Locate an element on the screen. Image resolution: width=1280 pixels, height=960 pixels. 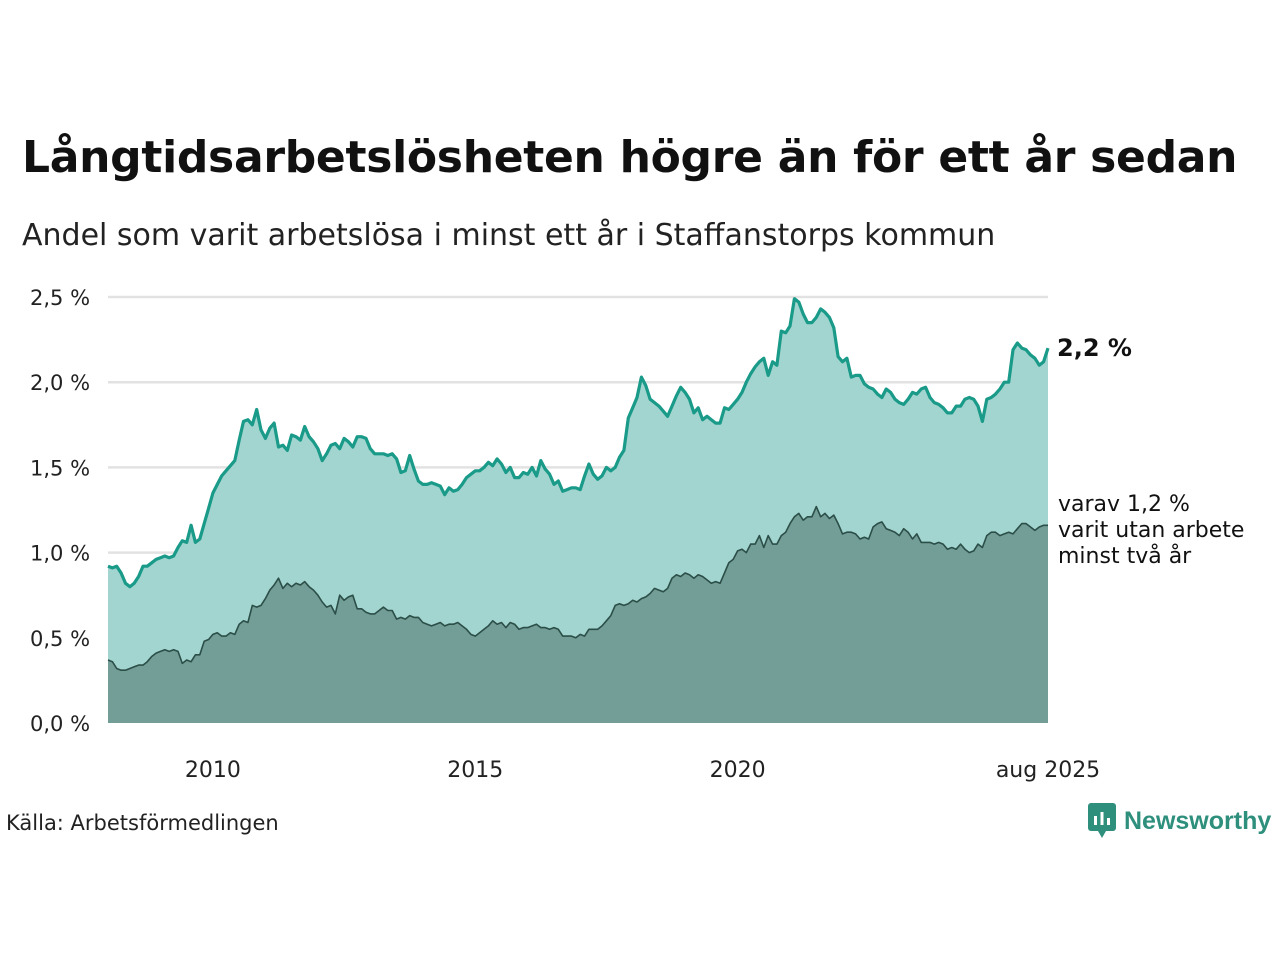
annotation-line-2: varit utan arbete is located at coordinates (1151, 530).